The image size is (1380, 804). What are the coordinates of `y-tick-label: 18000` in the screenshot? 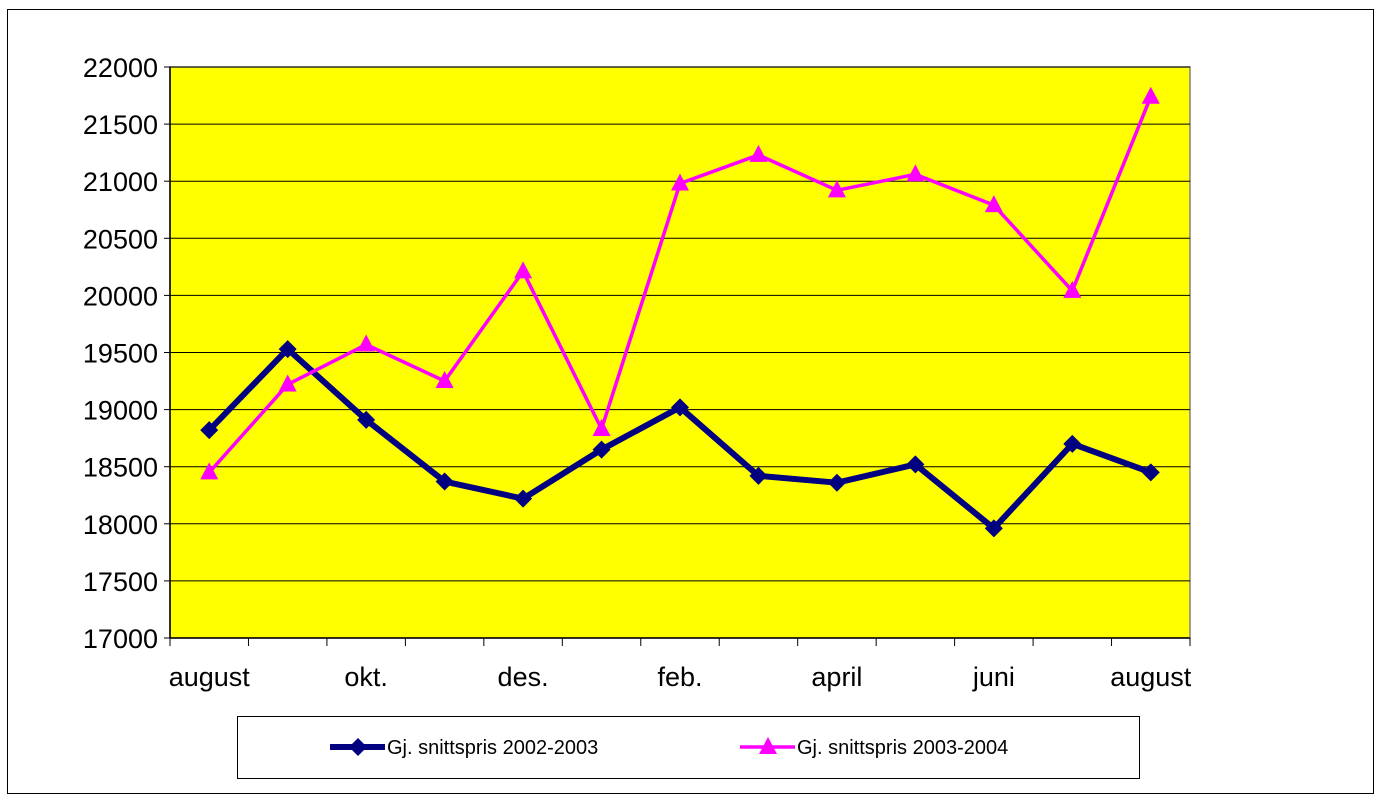 It's located at (120, 525).